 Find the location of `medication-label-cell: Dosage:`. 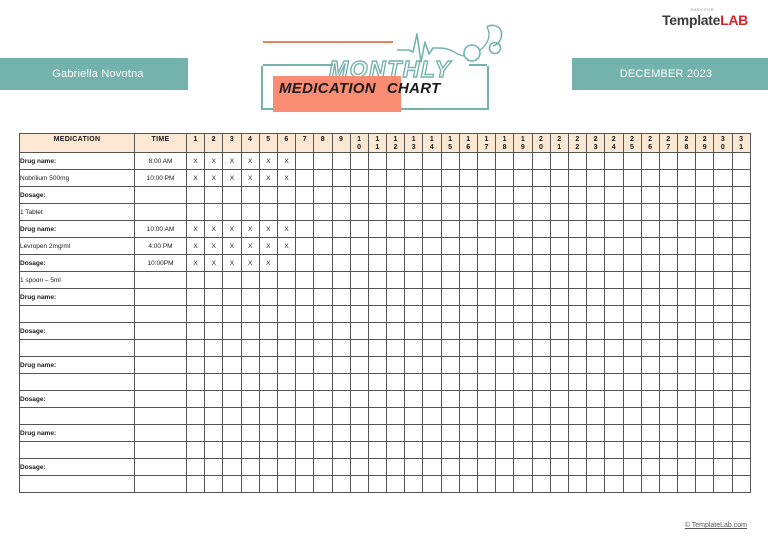

medication-label-cell: Dosage: is located at coordinates (77, 467).